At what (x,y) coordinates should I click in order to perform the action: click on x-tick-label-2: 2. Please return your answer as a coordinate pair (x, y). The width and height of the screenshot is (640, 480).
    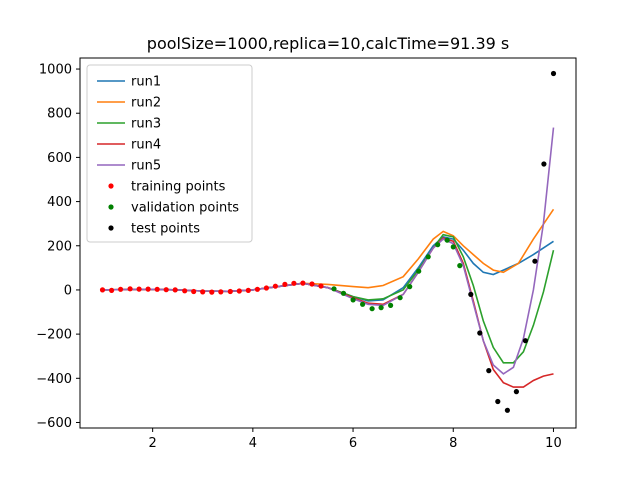
    Looking at the image, I should click on (153, 443).